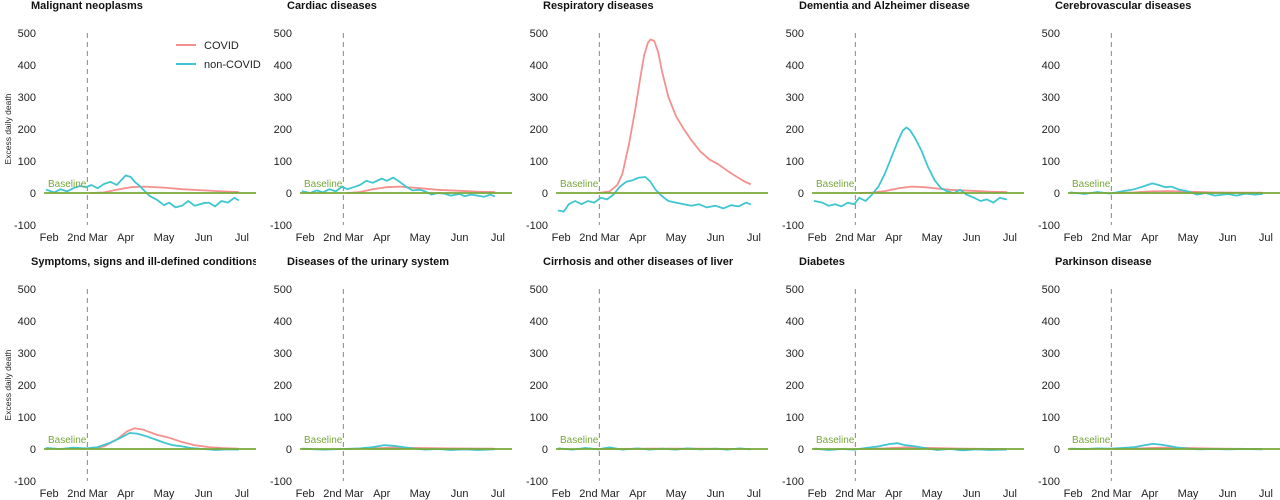  Describe the element at coordinates (884, 6) in the screenshot. I see `panel-title: Dementia and Alzheimer disease` at that location.